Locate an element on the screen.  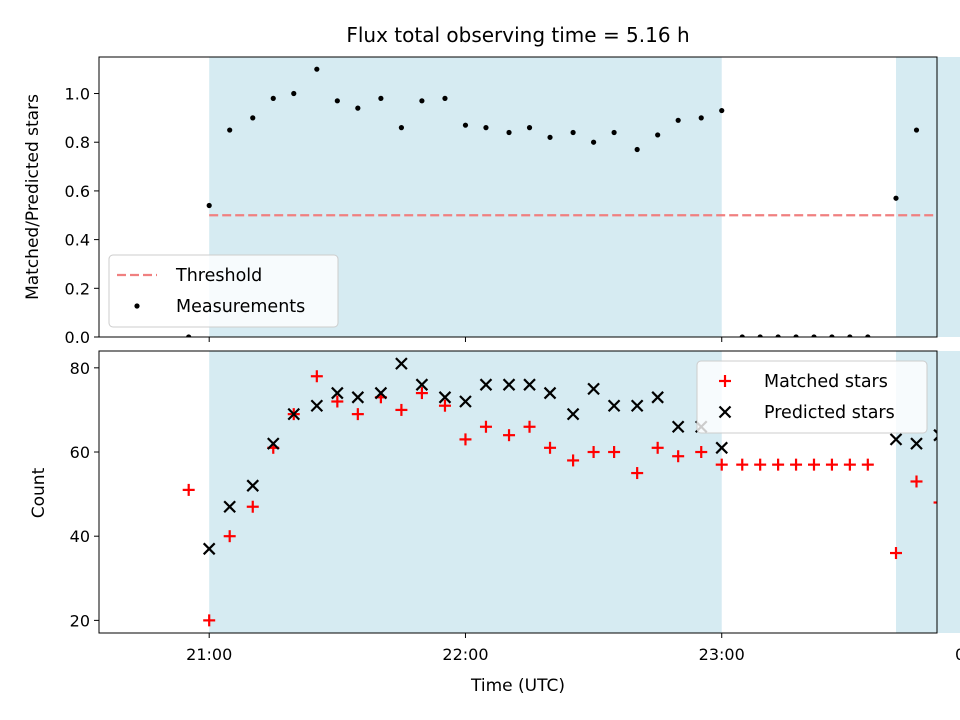
legend-label: Measurements is located at coordinates (240, 307).